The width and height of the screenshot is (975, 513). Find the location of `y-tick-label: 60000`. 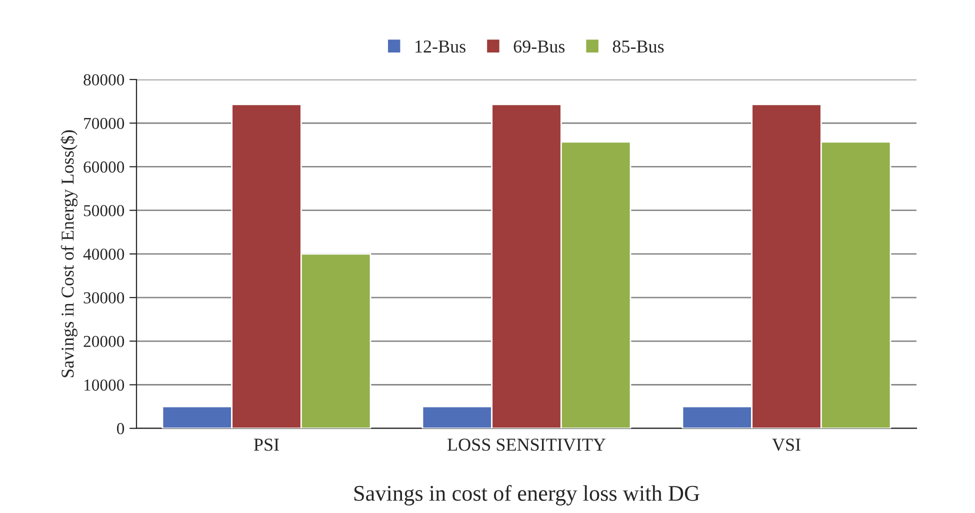

y-tick-label: 60000 is located at coordinates (104, 167).